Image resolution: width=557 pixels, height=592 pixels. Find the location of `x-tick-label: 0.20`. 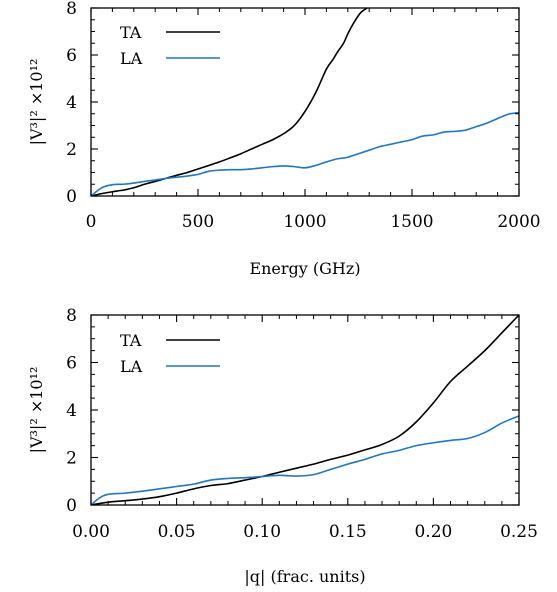

x-tick-label: 0.20 is located at coordinates (433, 532).